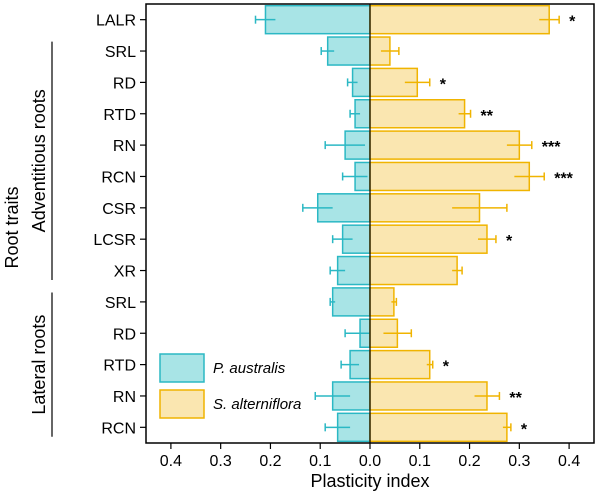 The image size is (599, 494). Describe the element at coordinates (12, 227) in the screenshot. I see `y-axis-title: Root traits` at that location.